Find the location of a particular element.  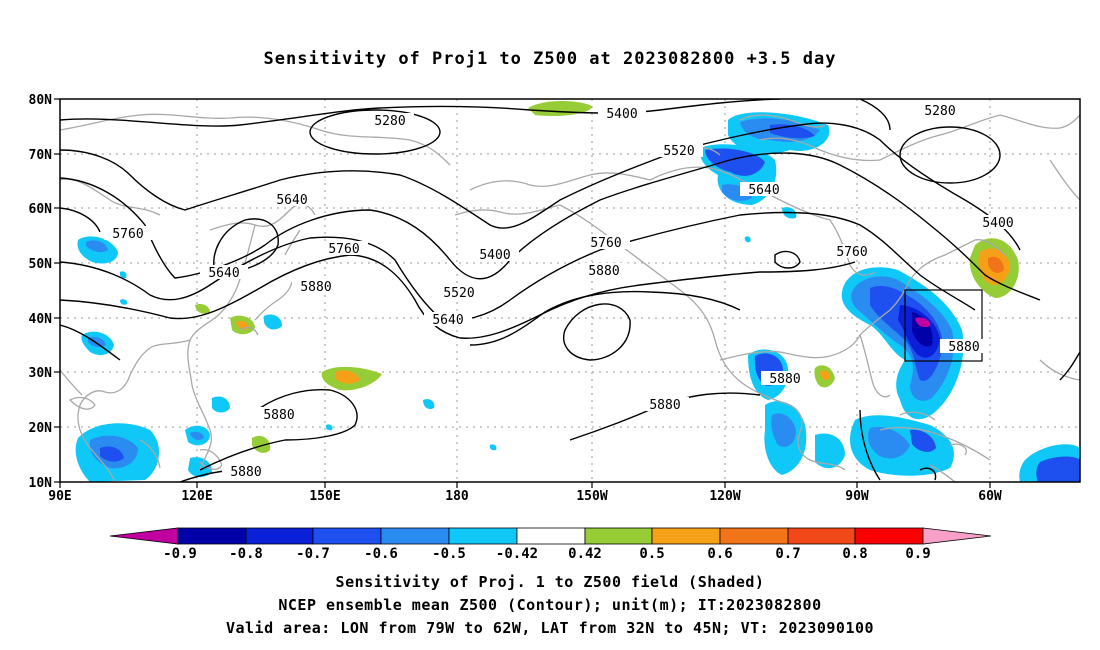

colorbar-label: 0.9 is located at coordinates (917, 554).